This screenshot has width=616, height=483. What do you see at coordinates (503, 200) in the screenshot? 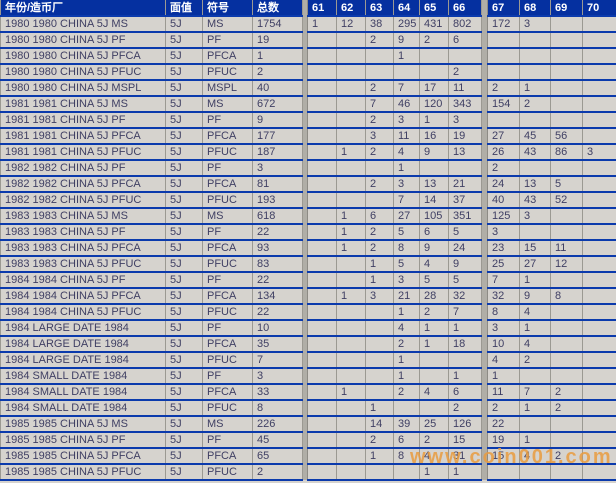
I see `cell-grade-67: 40` at bounding box center [503, 200].